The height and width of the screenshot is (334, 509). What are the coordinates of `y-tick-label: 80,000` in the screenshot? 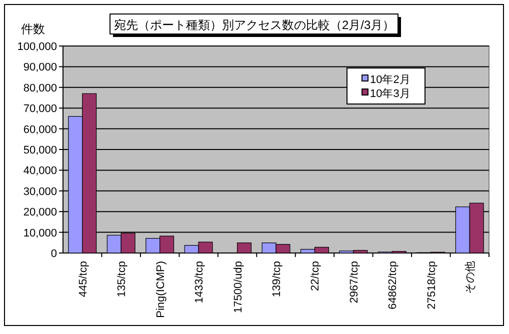 It's located at (40, 88).